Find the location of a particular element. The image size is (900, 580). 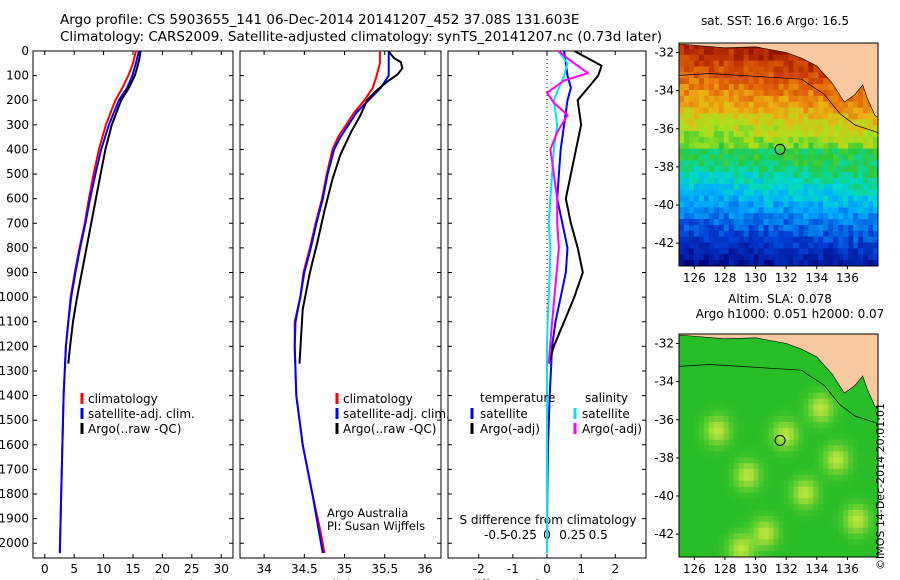

depth-tick-label: 800 is located at coordinates (17, 248).